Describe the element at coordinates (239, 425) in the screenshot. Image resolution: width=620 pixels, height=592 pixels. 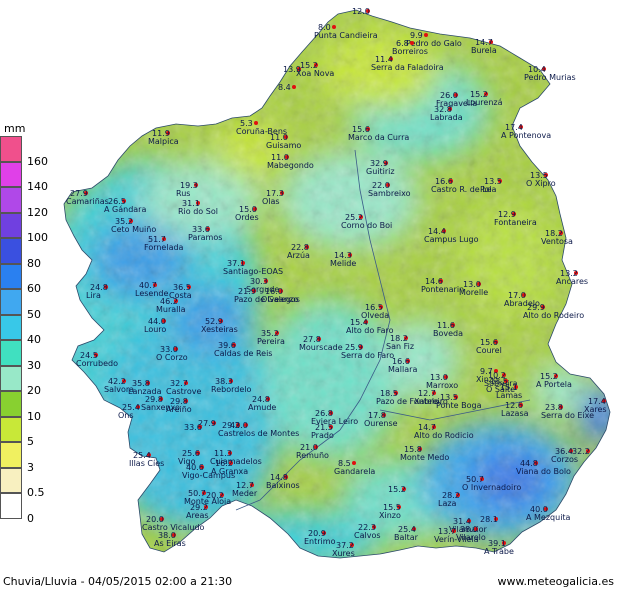
I see `station: 43.0` at that location.